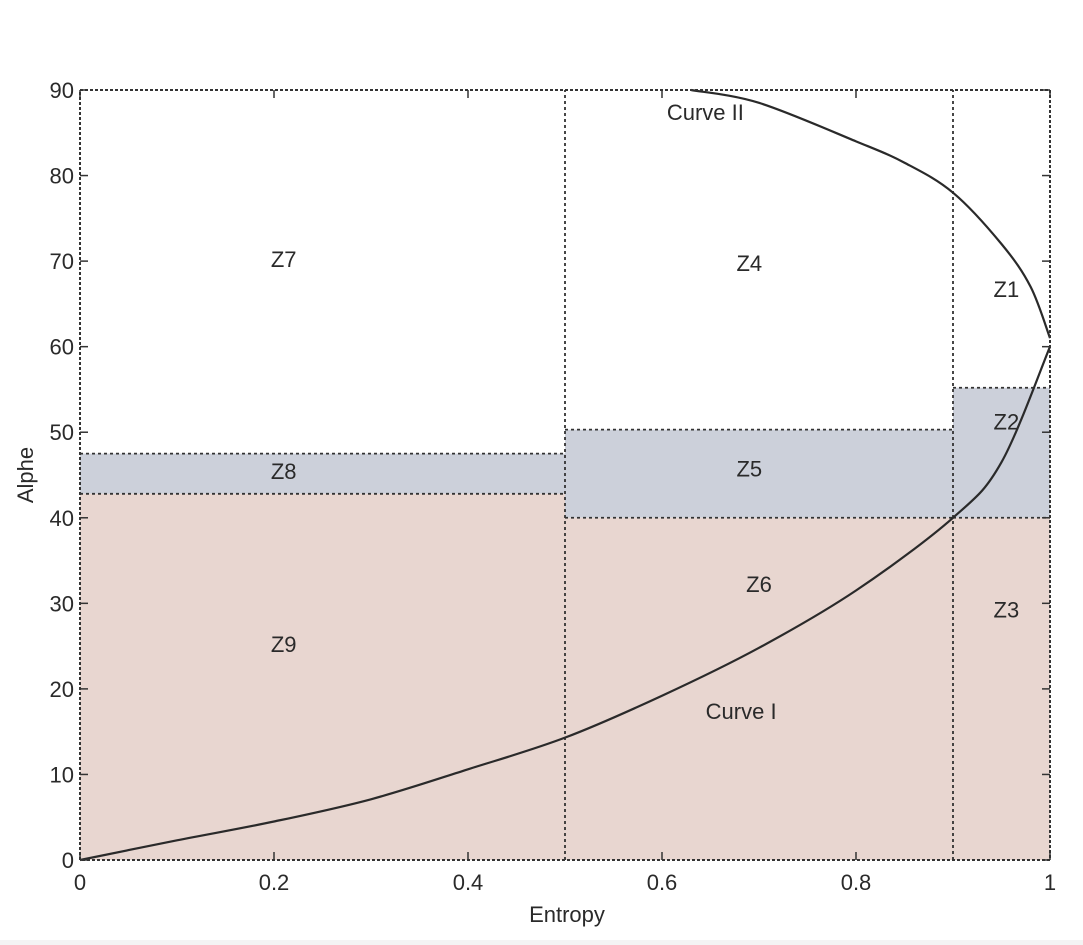 The width and height of the screenshot is (1083, 945). Describe the element at coordinates (741, 711) in the screenshot. I see `curve-1-label: Curve I` at that location.